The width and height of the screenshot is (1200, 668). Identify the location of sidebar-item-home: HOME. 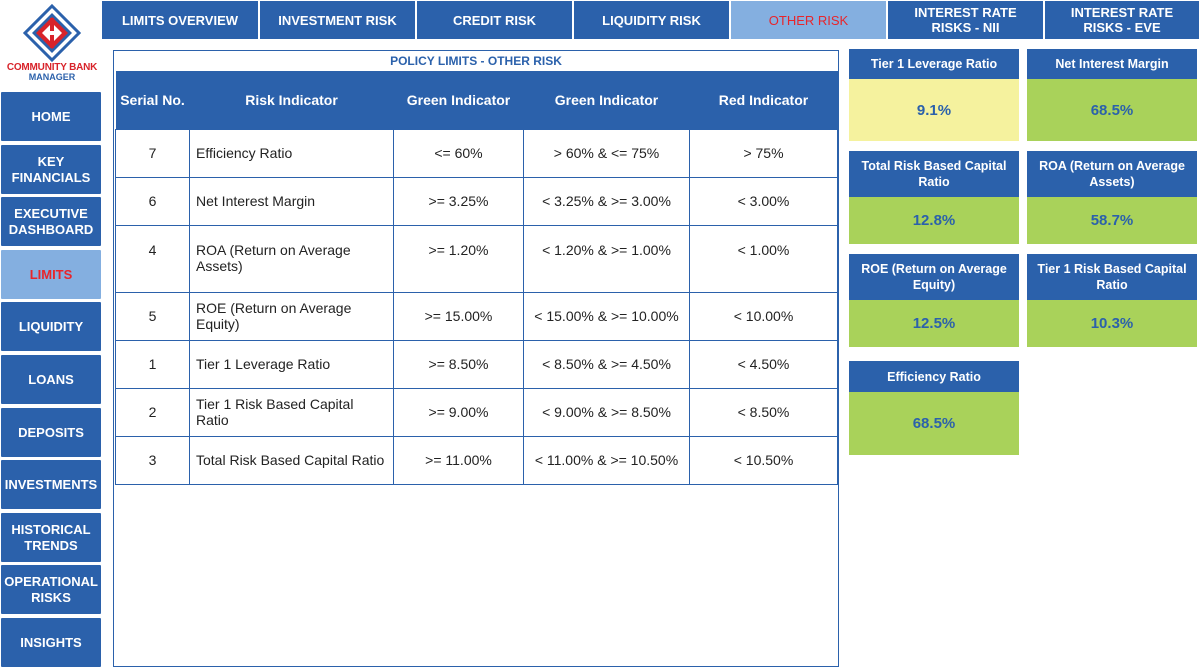
(51, 116).